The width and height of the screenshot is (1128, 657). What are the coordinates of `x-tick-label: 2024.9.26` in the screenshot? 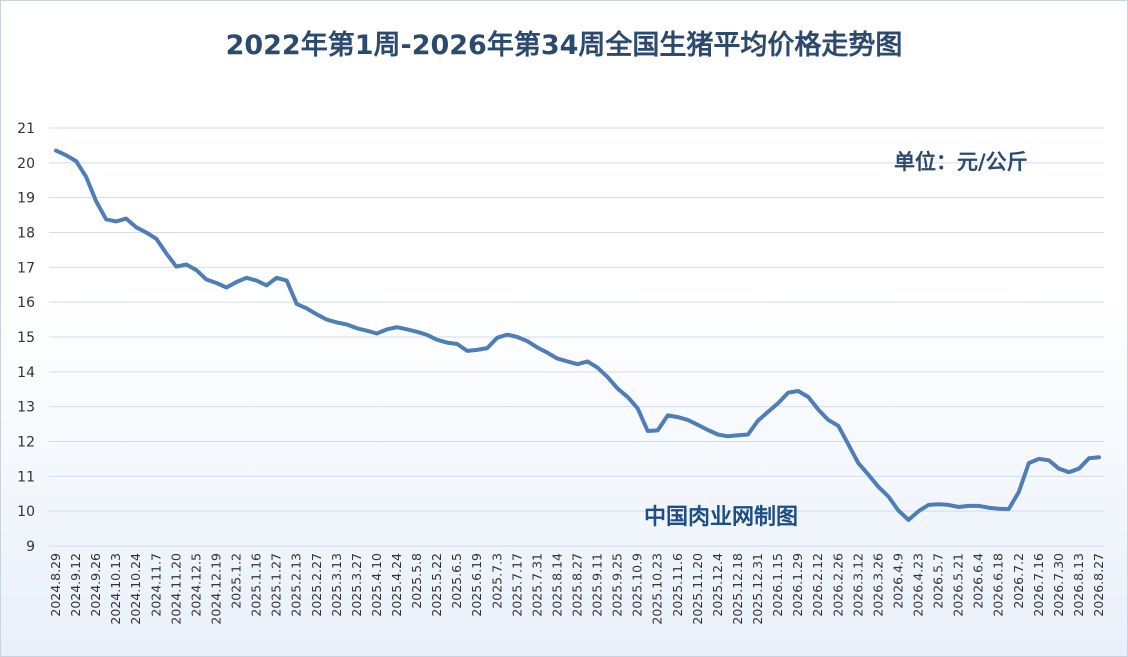 It's located at (95, 585).